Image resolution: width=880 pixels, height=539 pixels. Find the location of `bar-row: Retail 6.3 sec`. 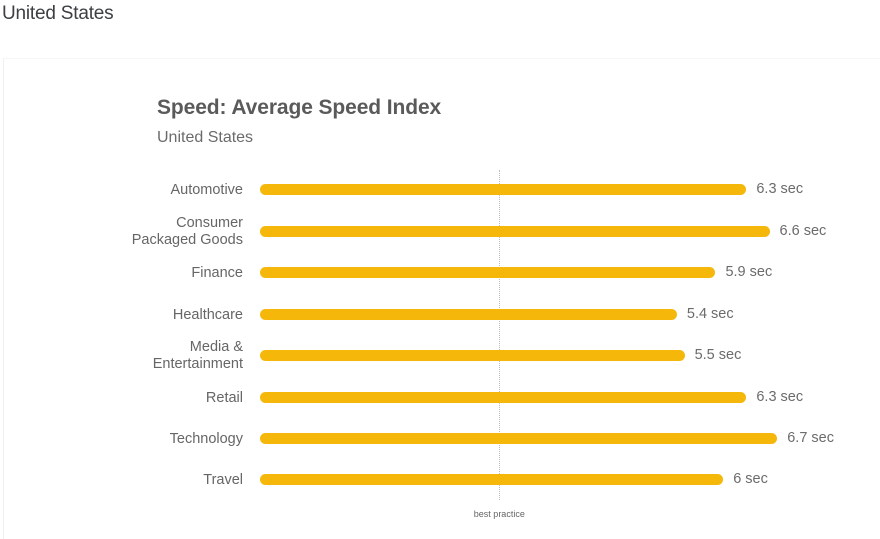

bar-row: Retail 6.3 sec is located at coordinates (440, 398).